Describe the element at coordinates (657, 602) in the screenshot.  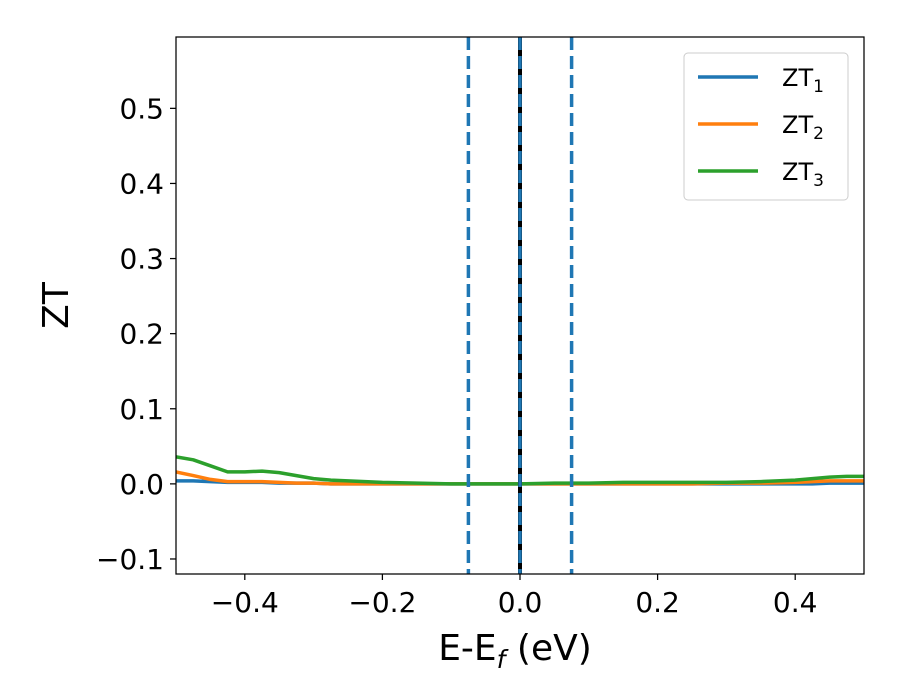
I see `x-tick-label: 0.2` at that location.